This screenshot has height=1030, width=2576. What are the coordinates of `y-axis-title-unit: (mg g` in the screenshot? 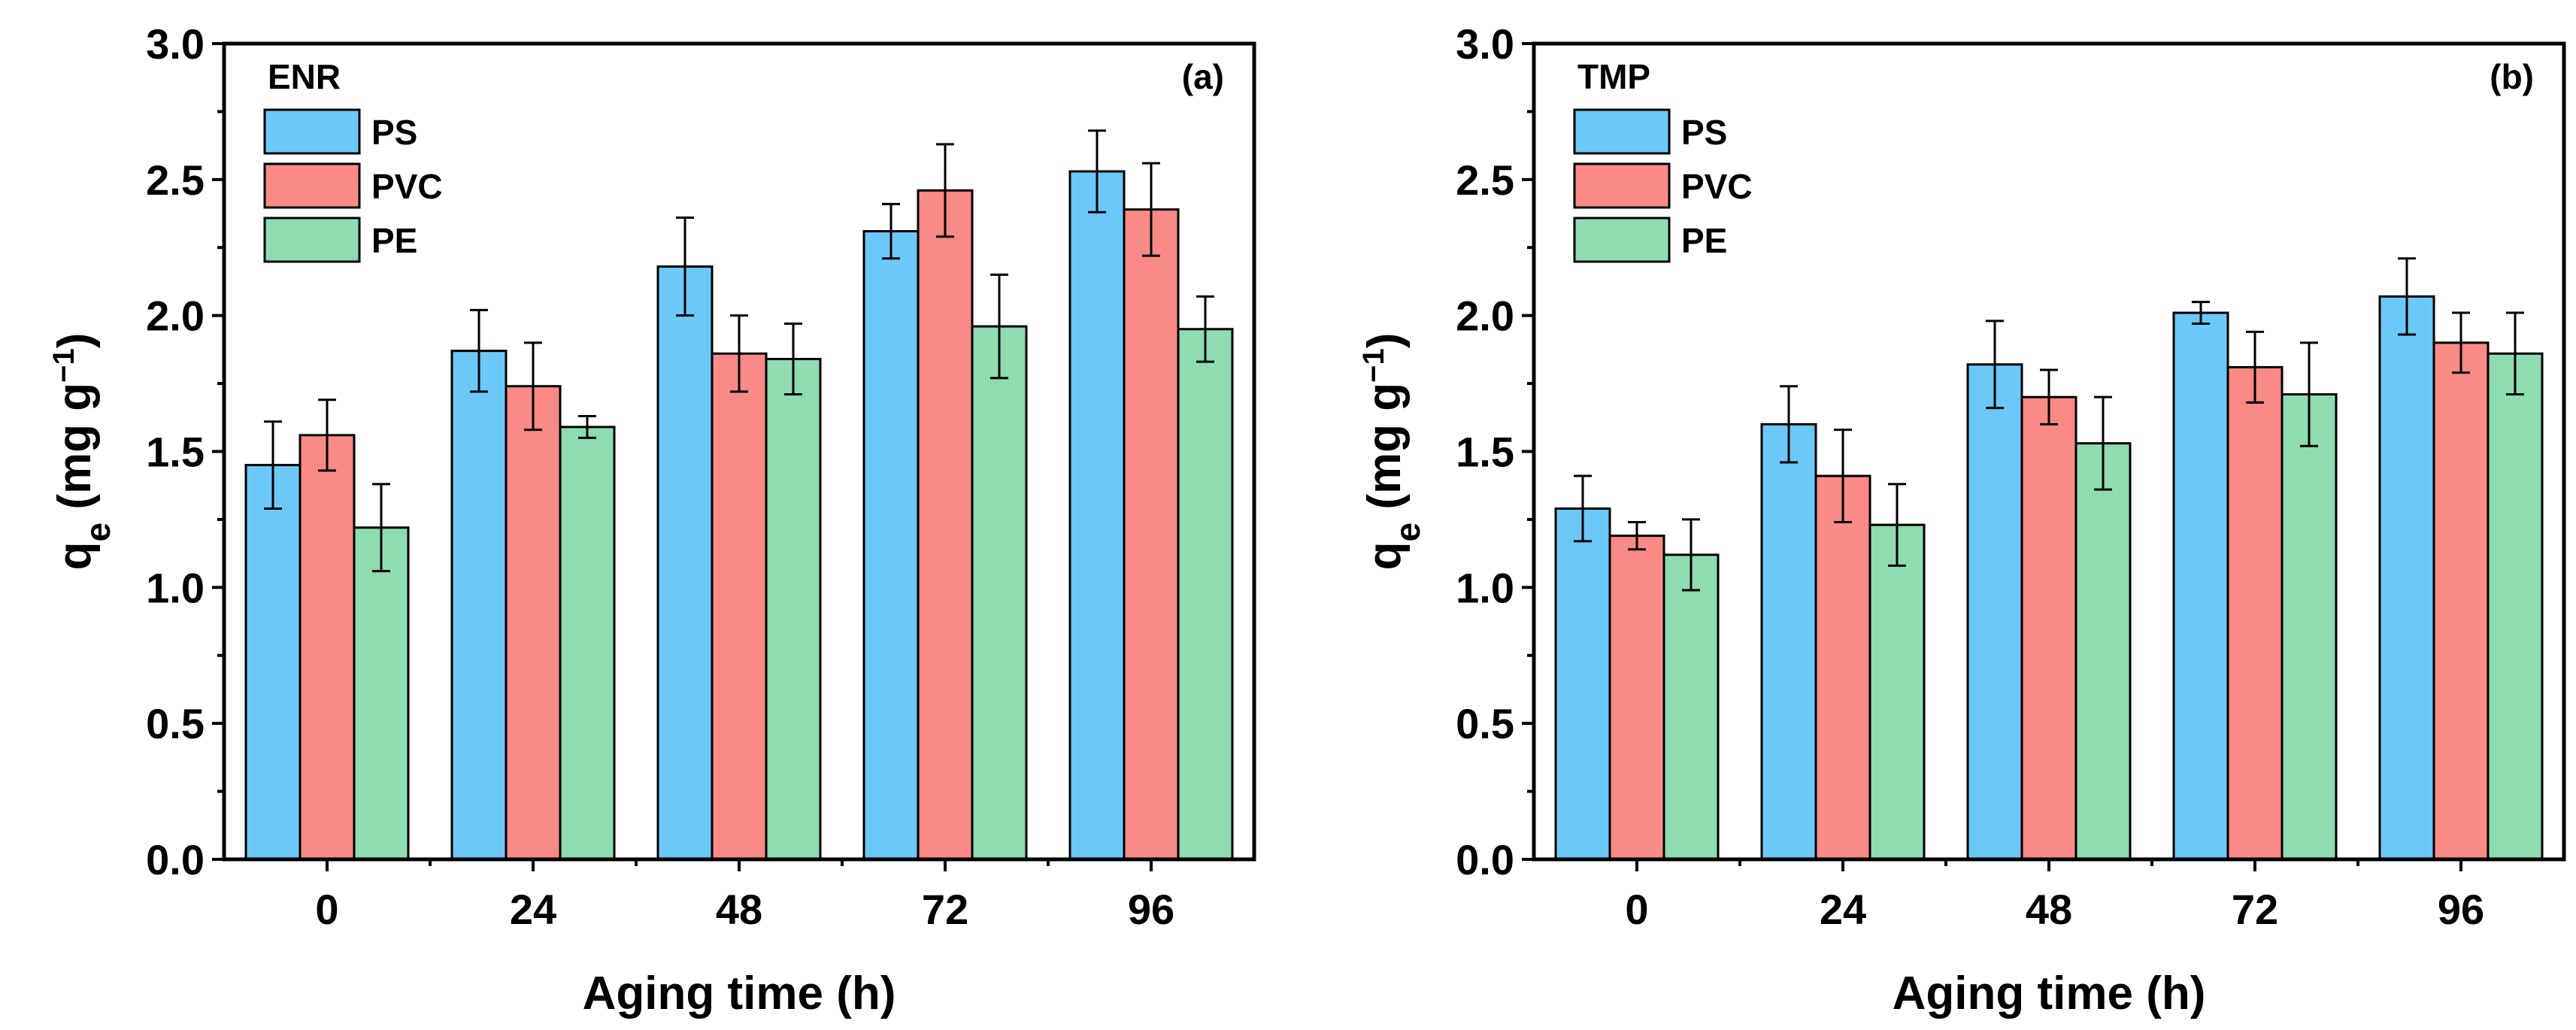 It's located at (75, 453).